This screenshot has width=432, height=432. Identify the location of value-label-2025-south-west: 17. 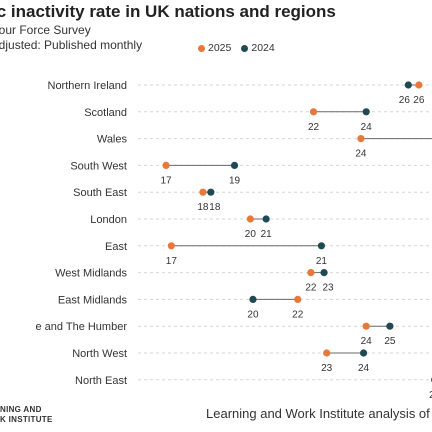
(167, 180).